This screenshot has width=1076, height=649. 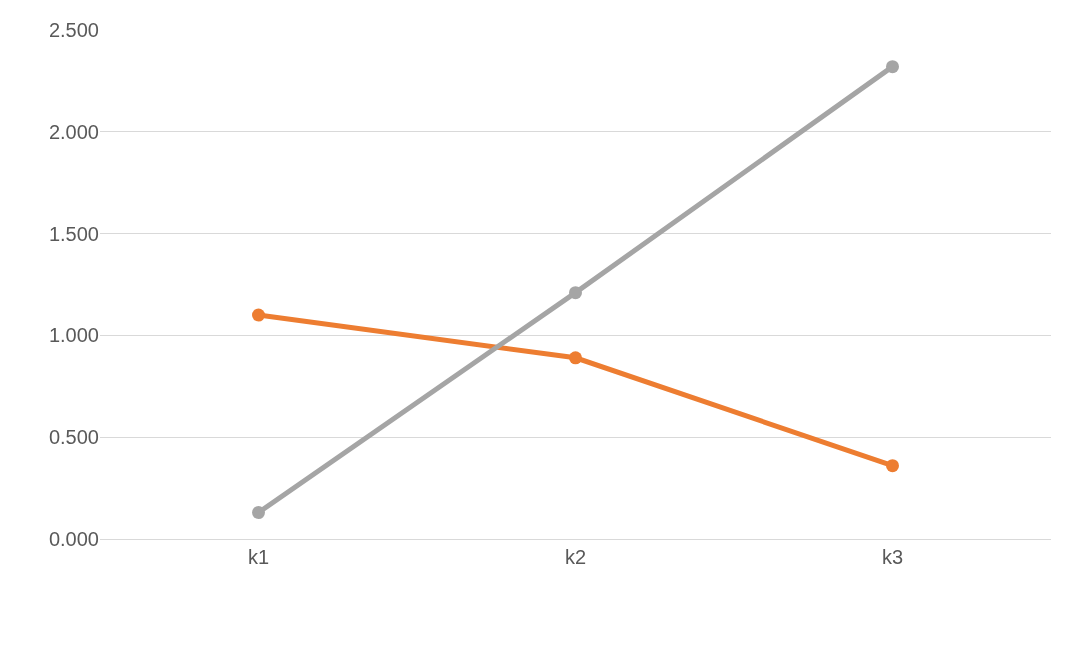 What do you see at coordinates (892, 557) in the screenshot?
I see `x-tick-label: k3` at bounding box center [892, 557].